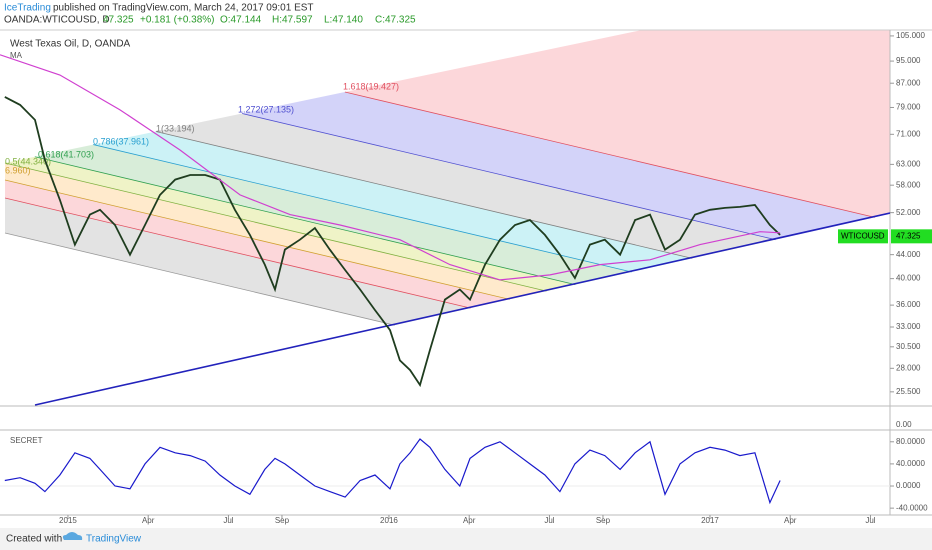 The width and height of the screenshot is (932, 550). Describe the element at coordinates (395, 20) in the screenshot. I see `close: C:47.325` at that location.